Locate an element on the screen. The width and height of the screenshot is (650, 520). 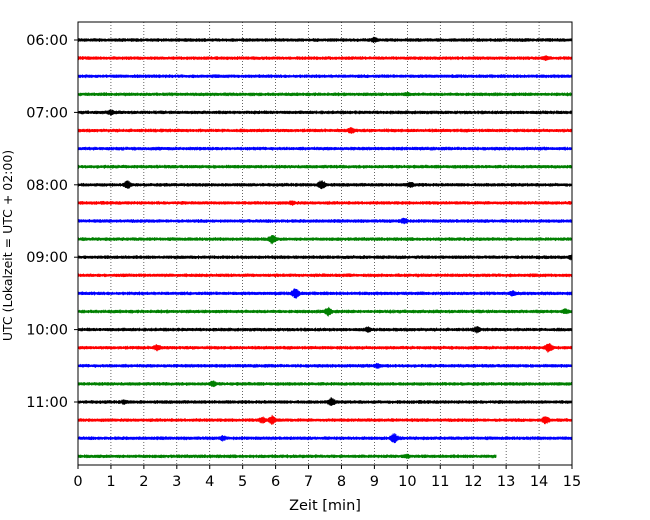
x-tick-label: 6 is located at coordinates (275, 482).